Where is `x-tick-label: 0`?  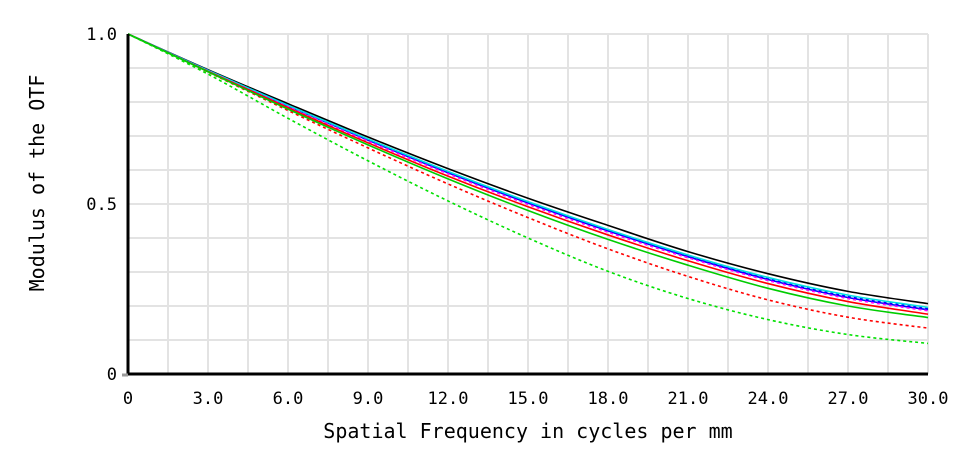 x-tick-label: 0 is located at coordinates (128, 399).